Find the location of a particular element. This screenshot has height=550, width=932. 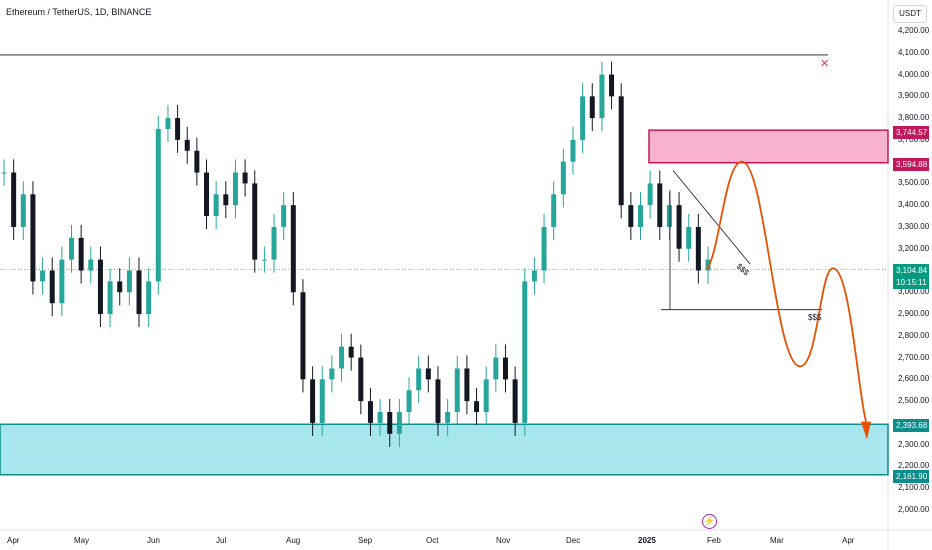

supply-zone is located at coordinates (768, 146).